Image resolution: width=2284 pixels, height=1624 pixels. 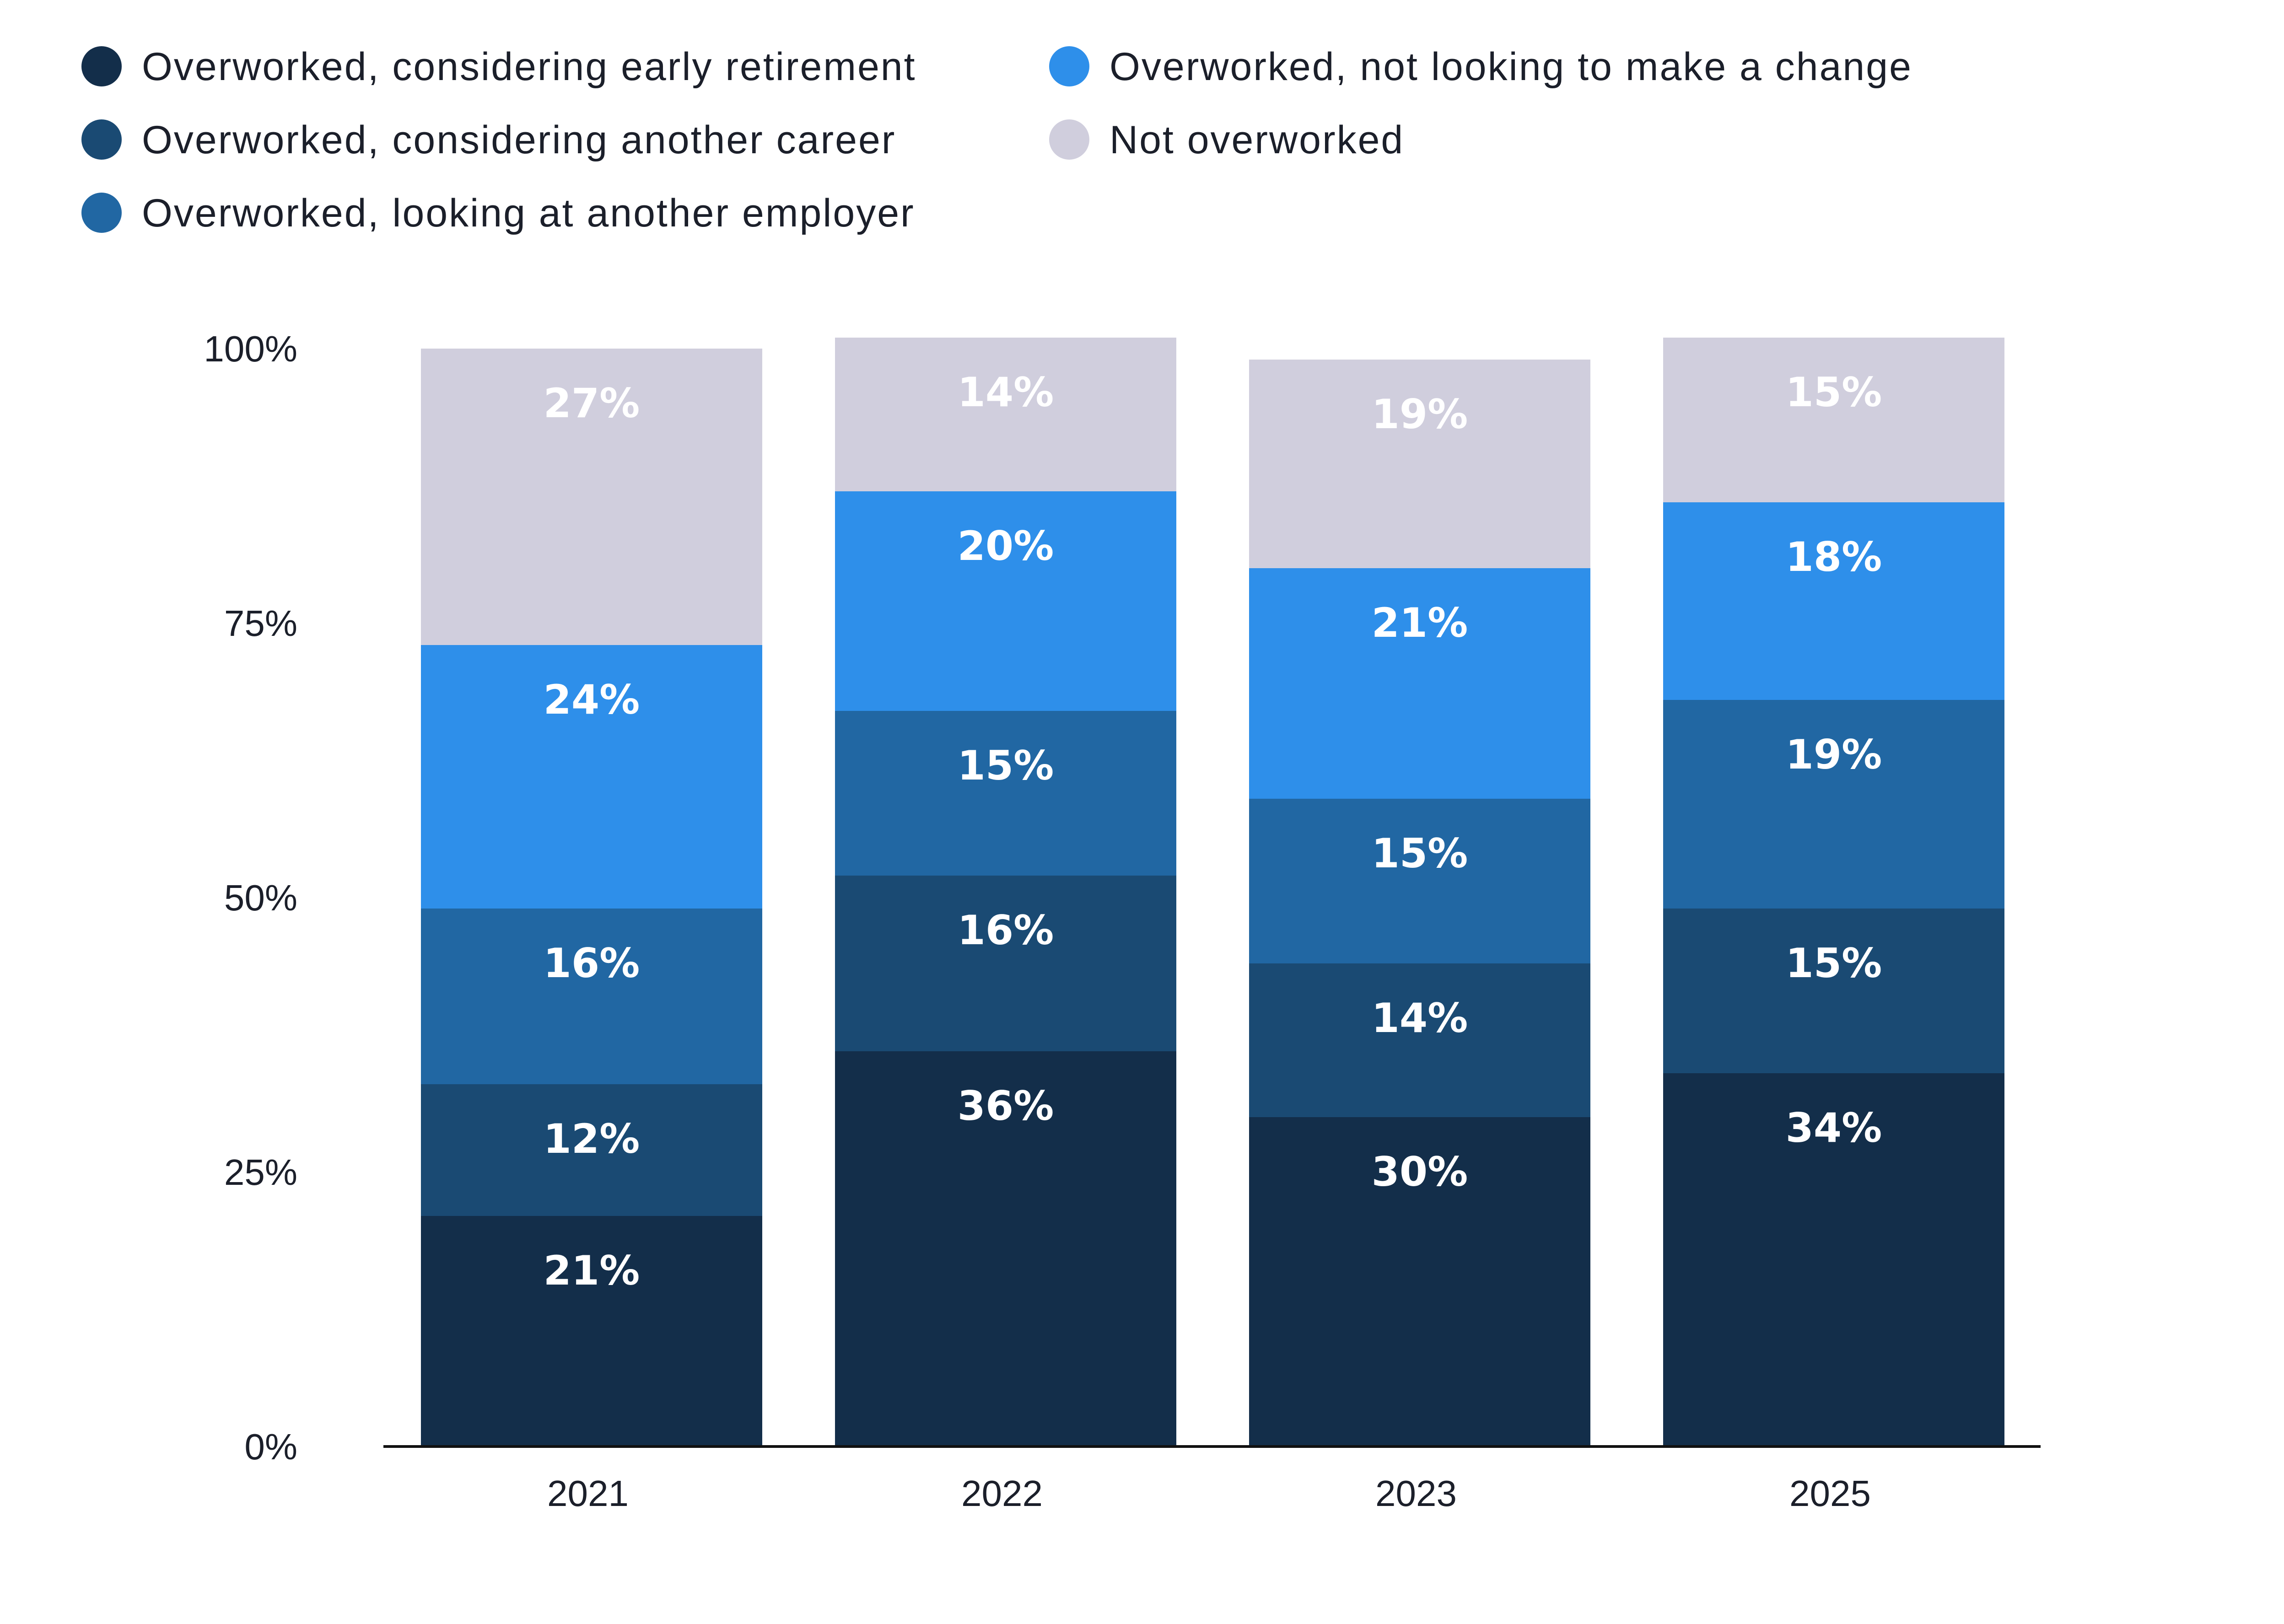 What do you see at coordinates (270, 1446) in the screenshot?
I see `y-tick-label: 0%` at bounding box center [270, 1446].